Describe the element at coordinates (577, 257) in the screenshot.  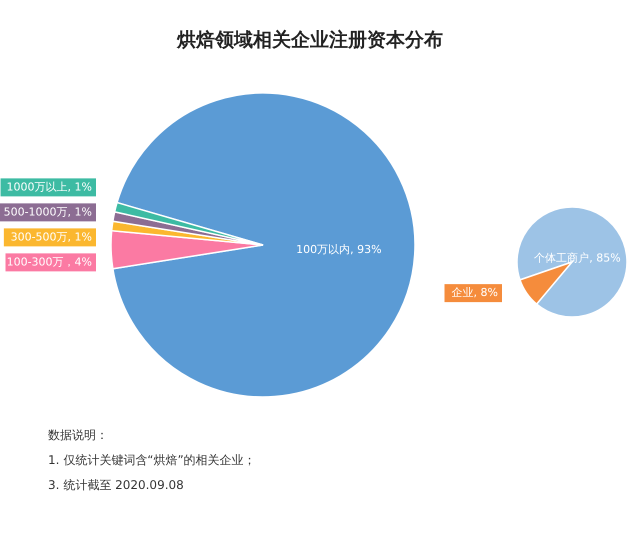
I see `slice-label: 个体工商户, 85%` at that location.